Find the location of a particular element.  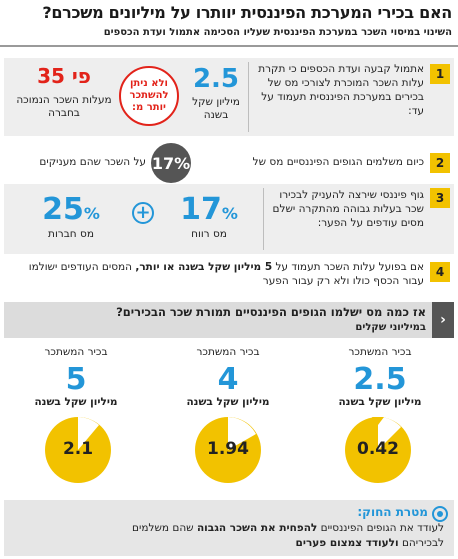

footer-line-2-bold: ולעודד צמצום פערים is located at coordinates (347, 543).